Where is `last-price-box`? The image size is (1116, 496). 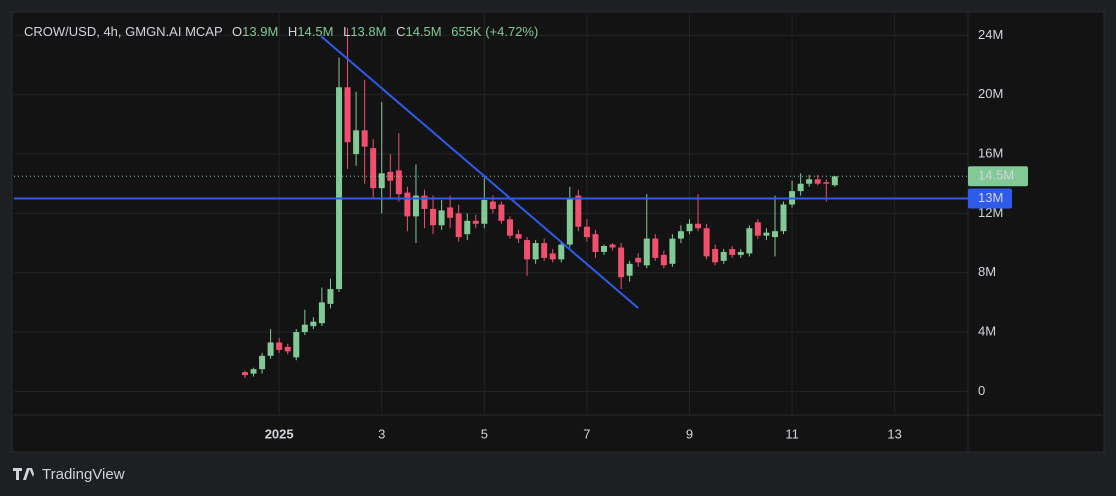
last-price-box is located at coordinates (998, 176).